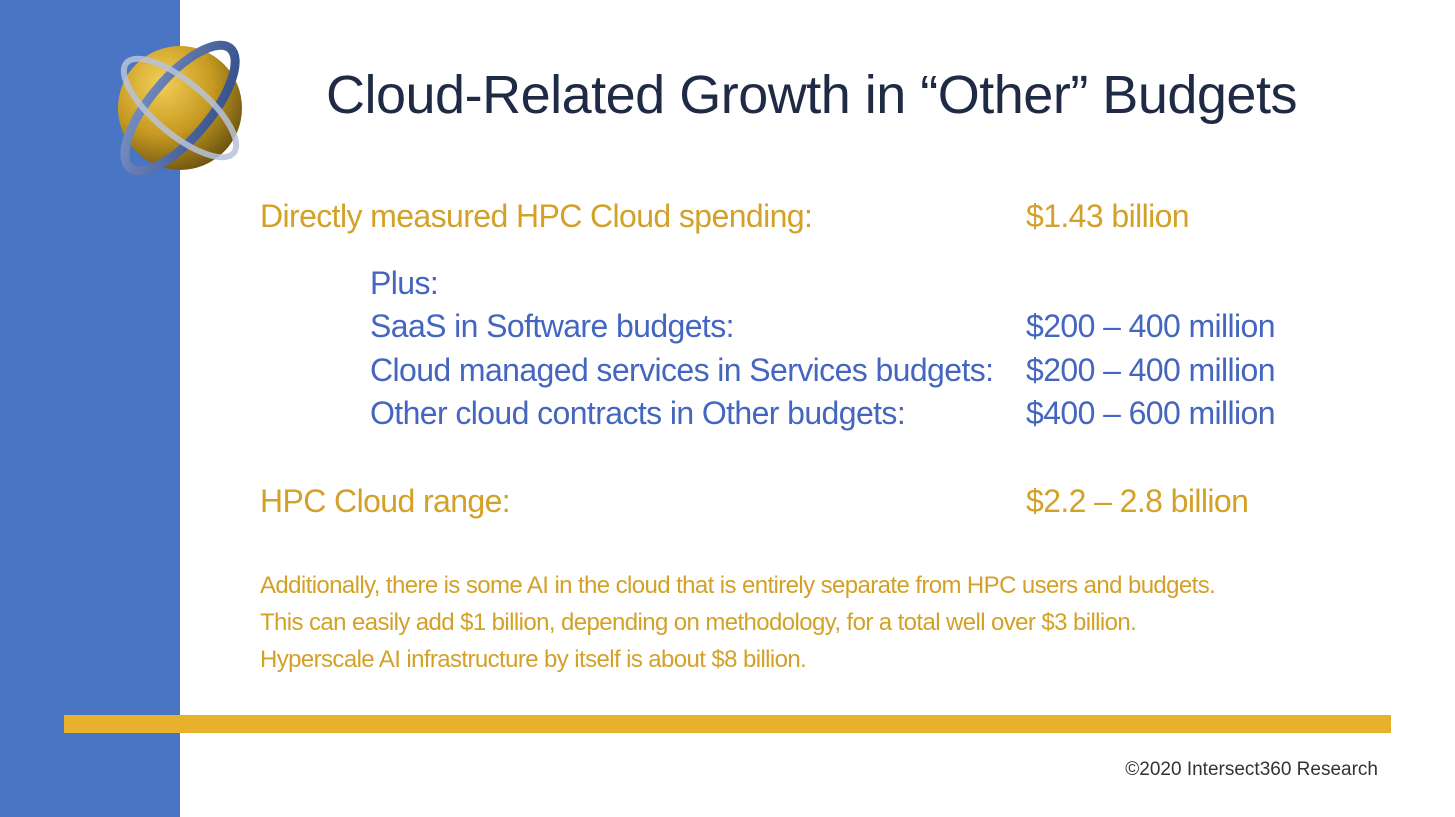 The width and height of the screenshot is (1455, 817). What do you see at coordinates (1137, 501) in the screenshot?
I see `cloud-range-value: $2.2 – 2.8 billion` at bounding box center [1137, 501].